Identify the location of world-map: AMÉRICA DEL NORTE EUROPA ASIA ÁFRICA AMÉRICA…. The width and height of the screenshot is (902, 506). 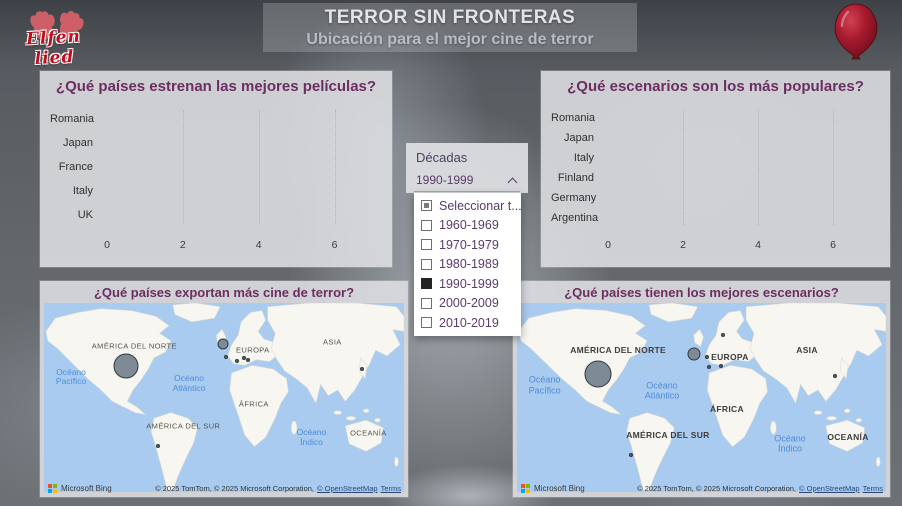
(224, 397).